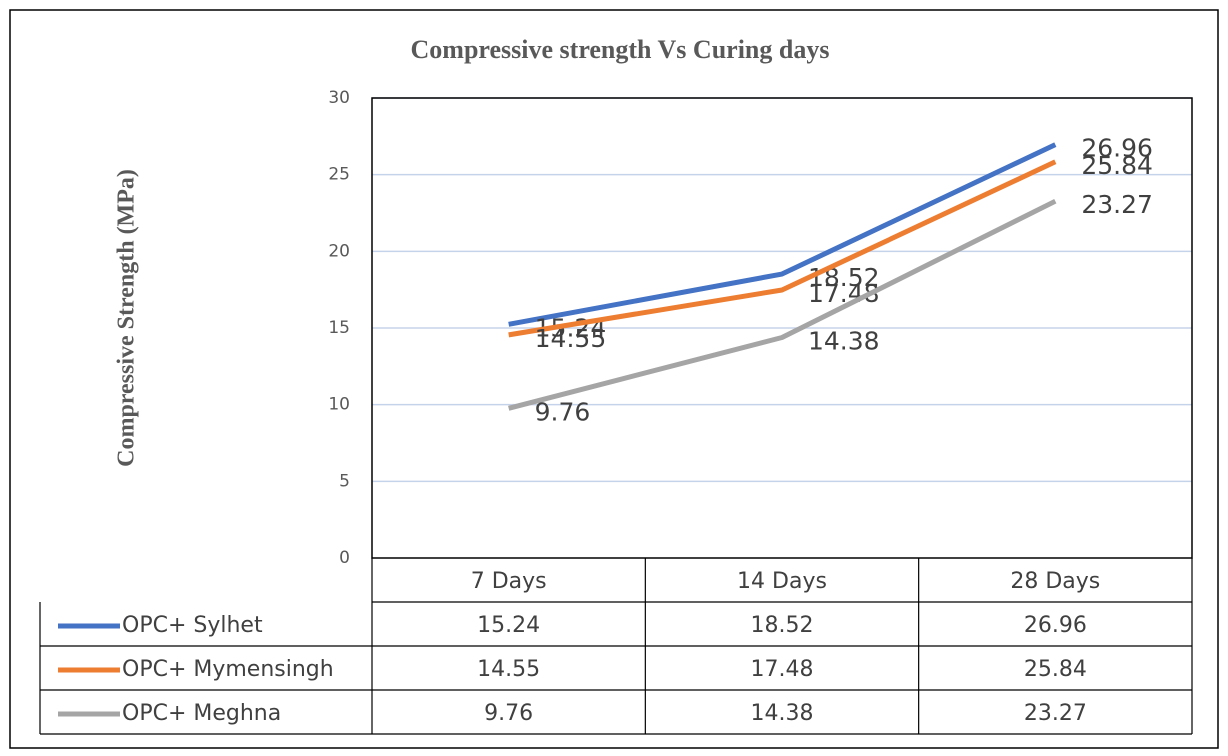 The height and width of the screenshot is (756, 1228). I want to click on table-value: 18.52, so click(782, 625).